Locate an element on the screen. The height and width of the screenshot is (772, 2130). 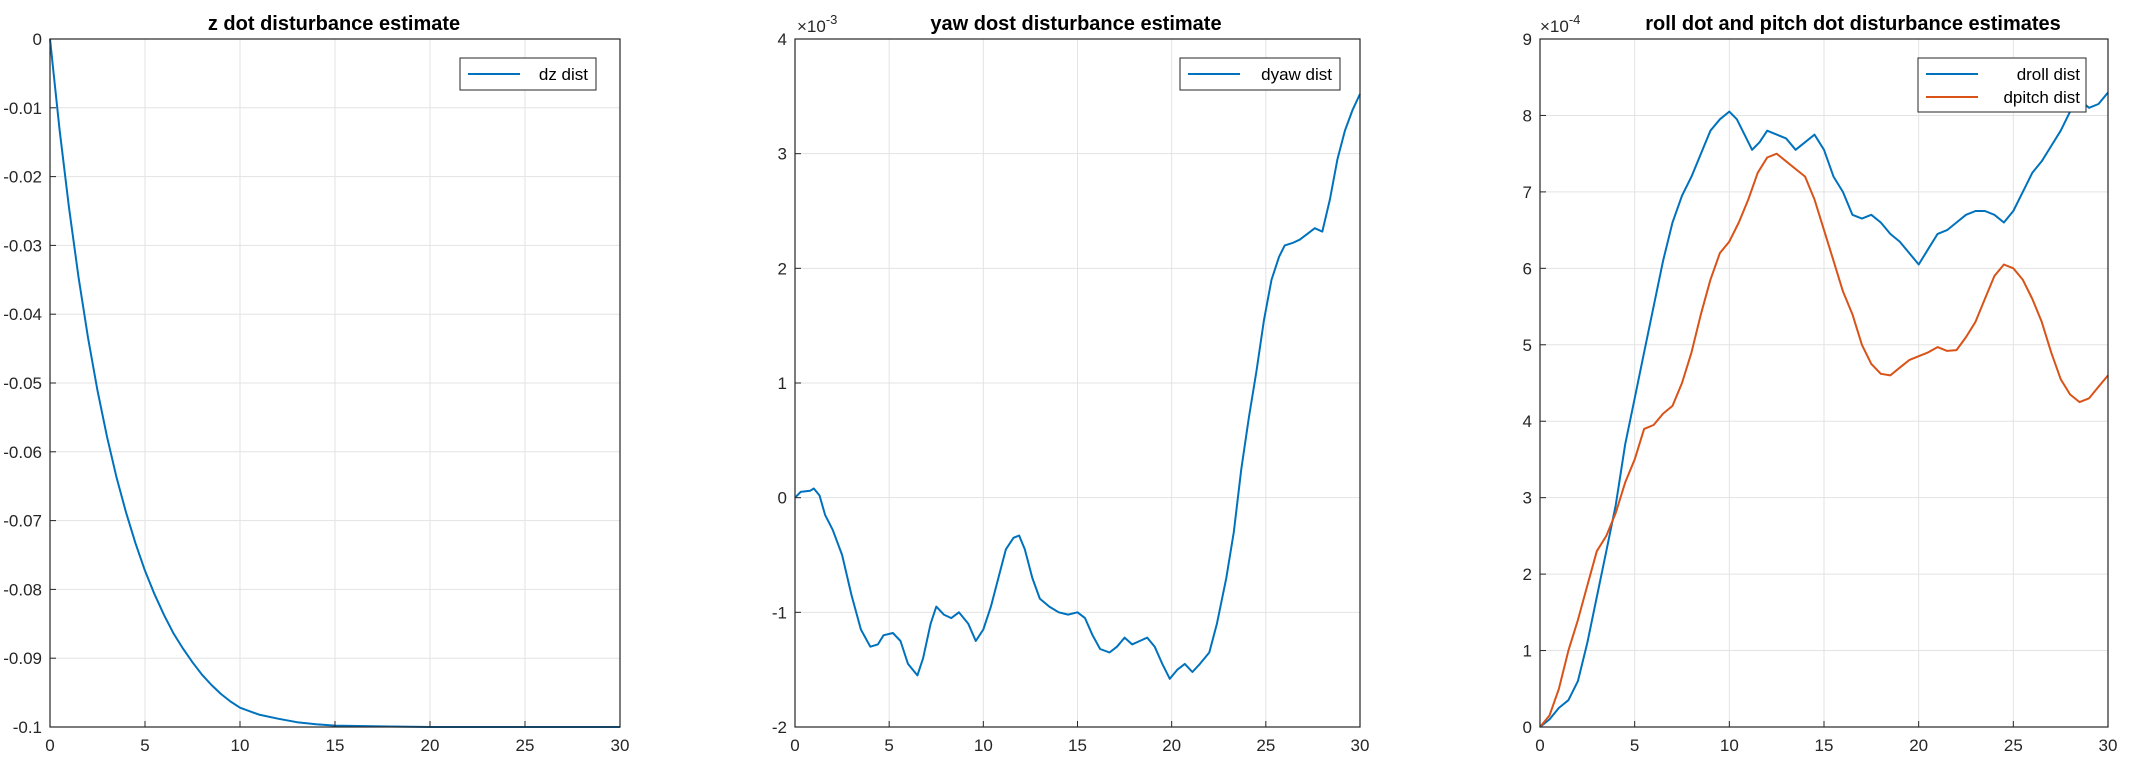
exponent-power: -4 is located at coordinates (1575, 19).